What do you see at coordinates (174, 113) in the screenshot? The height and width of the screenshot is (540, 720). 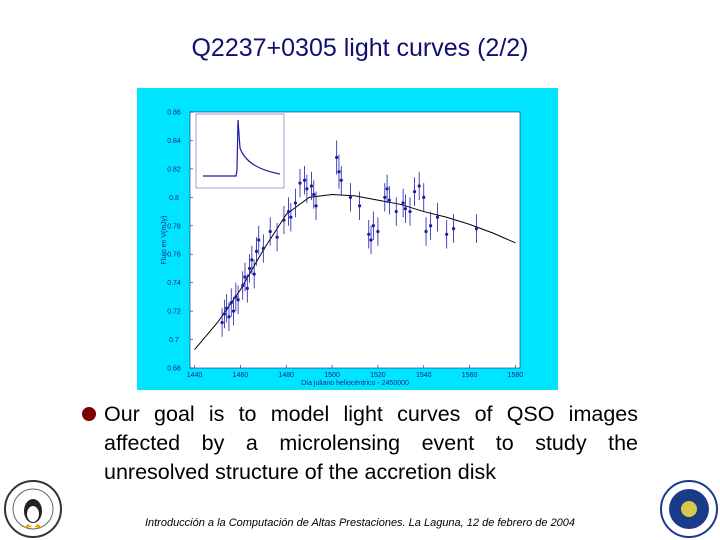 I see `y-tick-label: 0.86` at bounding box center [174, 113].